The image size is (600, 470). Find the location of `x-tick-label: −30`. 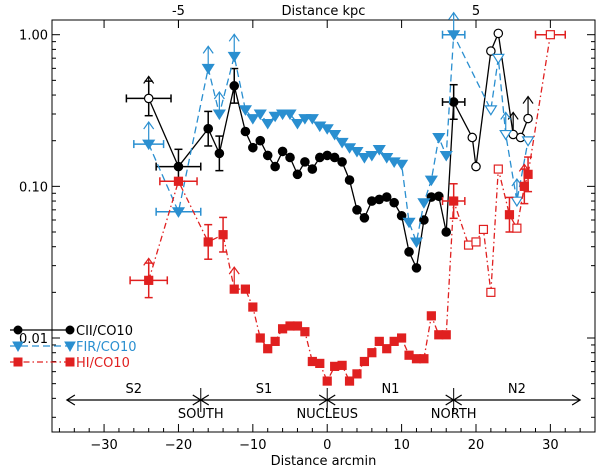

x-tick-label: −30 is located at coordinates (103, 445).